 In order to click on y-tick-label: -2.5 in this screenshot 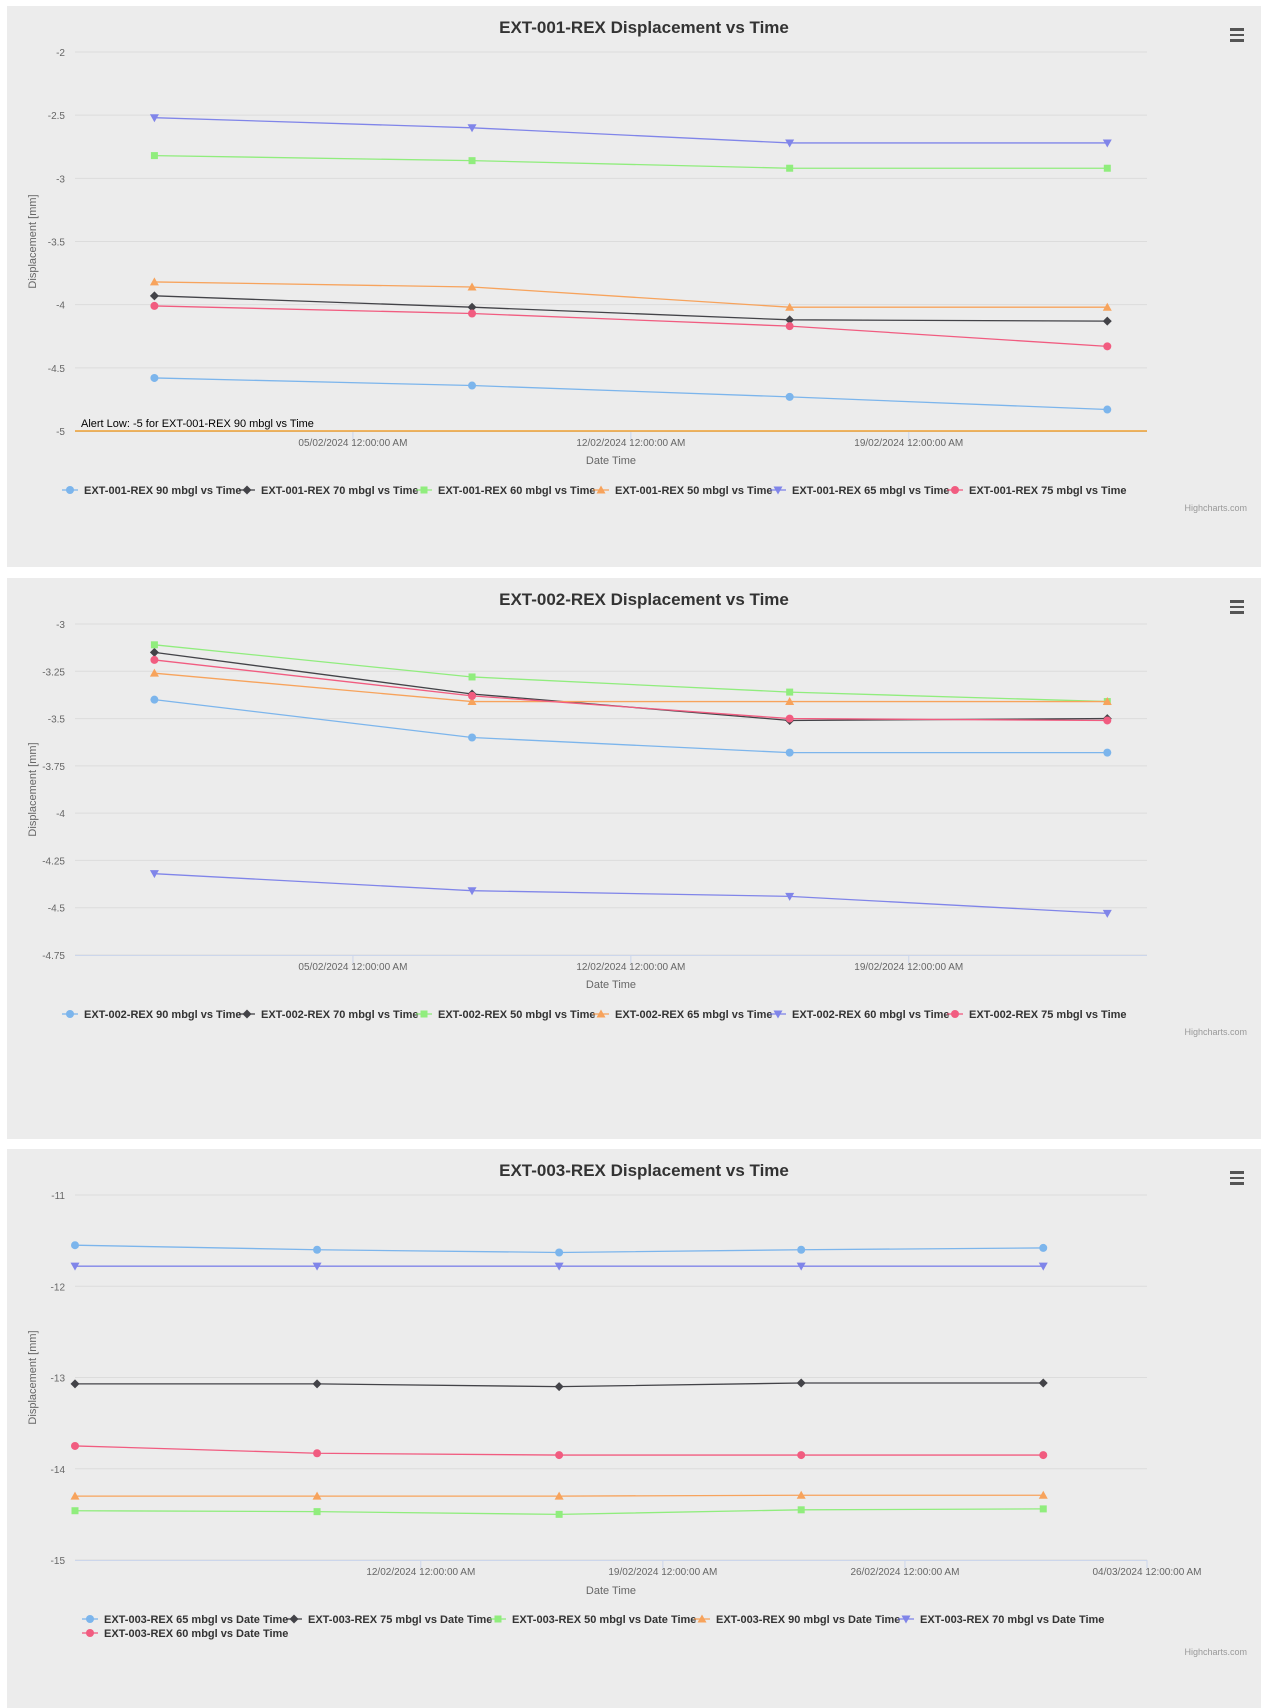, I will do `click(57, 116)`.